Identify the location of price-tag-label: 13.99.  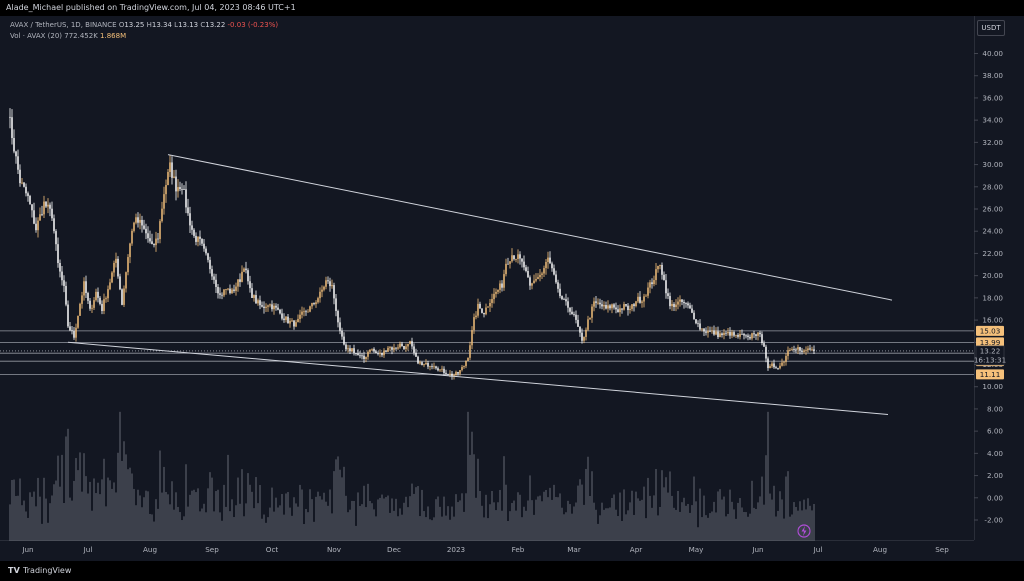
(990, 342).